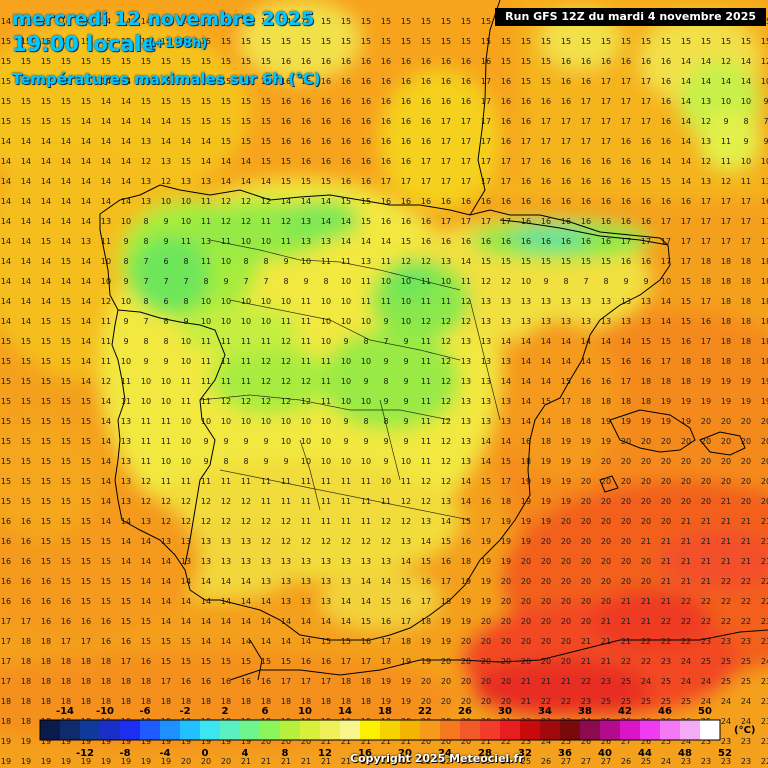  What do you see at coordinates (764, 361) in the screenshot?
I see `grid-value: 18` at bounding box center [764, 361].